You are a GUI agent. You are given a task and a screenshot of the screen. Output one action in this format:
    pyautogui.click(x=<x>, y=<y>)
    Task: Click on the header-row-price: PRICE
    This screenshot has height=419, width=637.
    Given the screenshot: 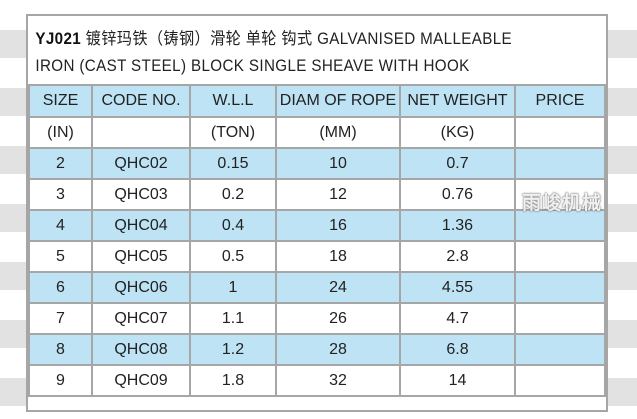 What is the action you would take?
    pyautogui.click(x=560, y=101)
    